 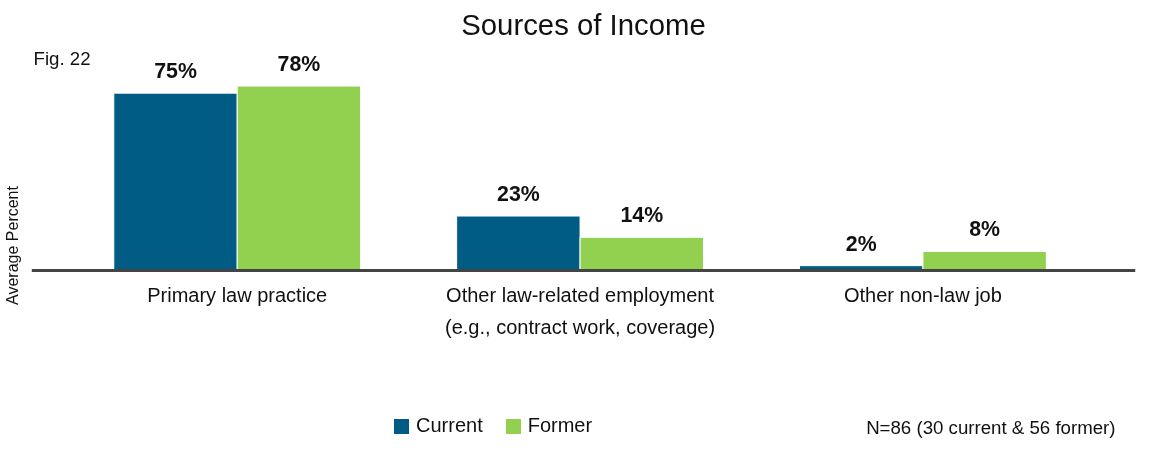 What do you see at coordinates (861, 243) in the screenshot?
I see `data-label: 2%` at bounding box center [861, 243].